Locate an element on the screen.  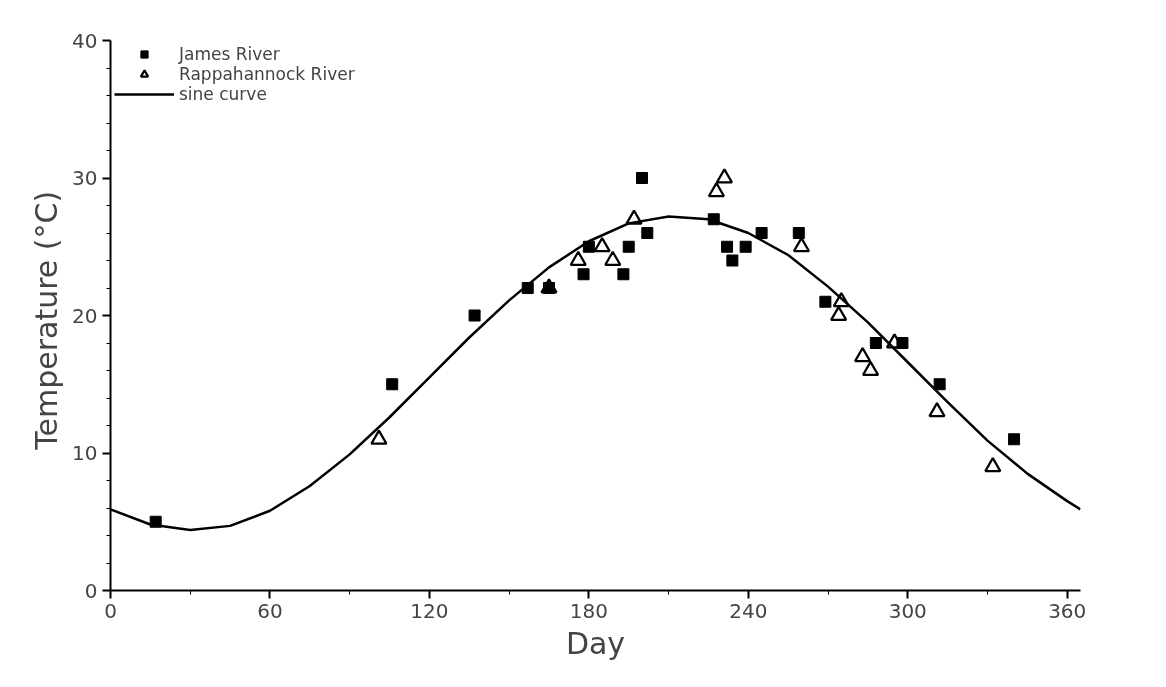
legend-label: Rappahannock River is located at coordinates (267, 74).